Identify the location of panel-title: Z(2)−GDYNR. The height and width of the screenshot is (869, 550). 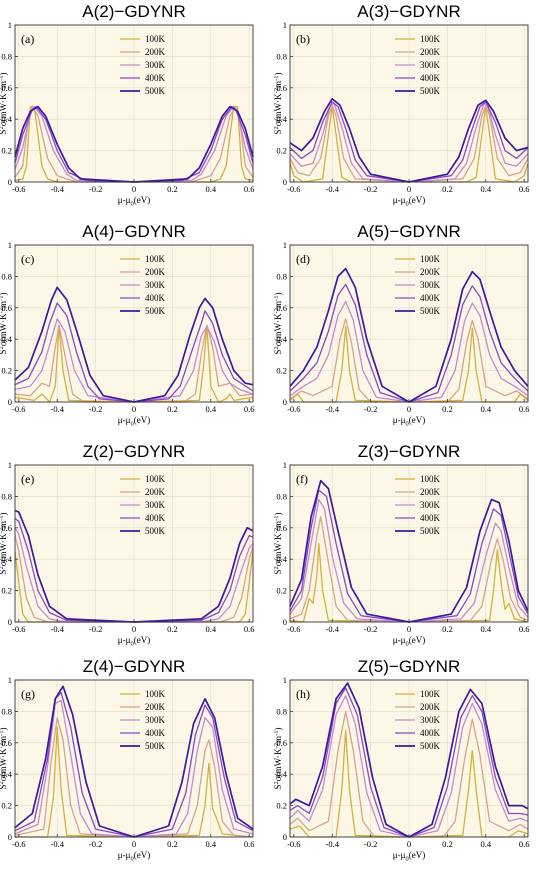
(134, 451).